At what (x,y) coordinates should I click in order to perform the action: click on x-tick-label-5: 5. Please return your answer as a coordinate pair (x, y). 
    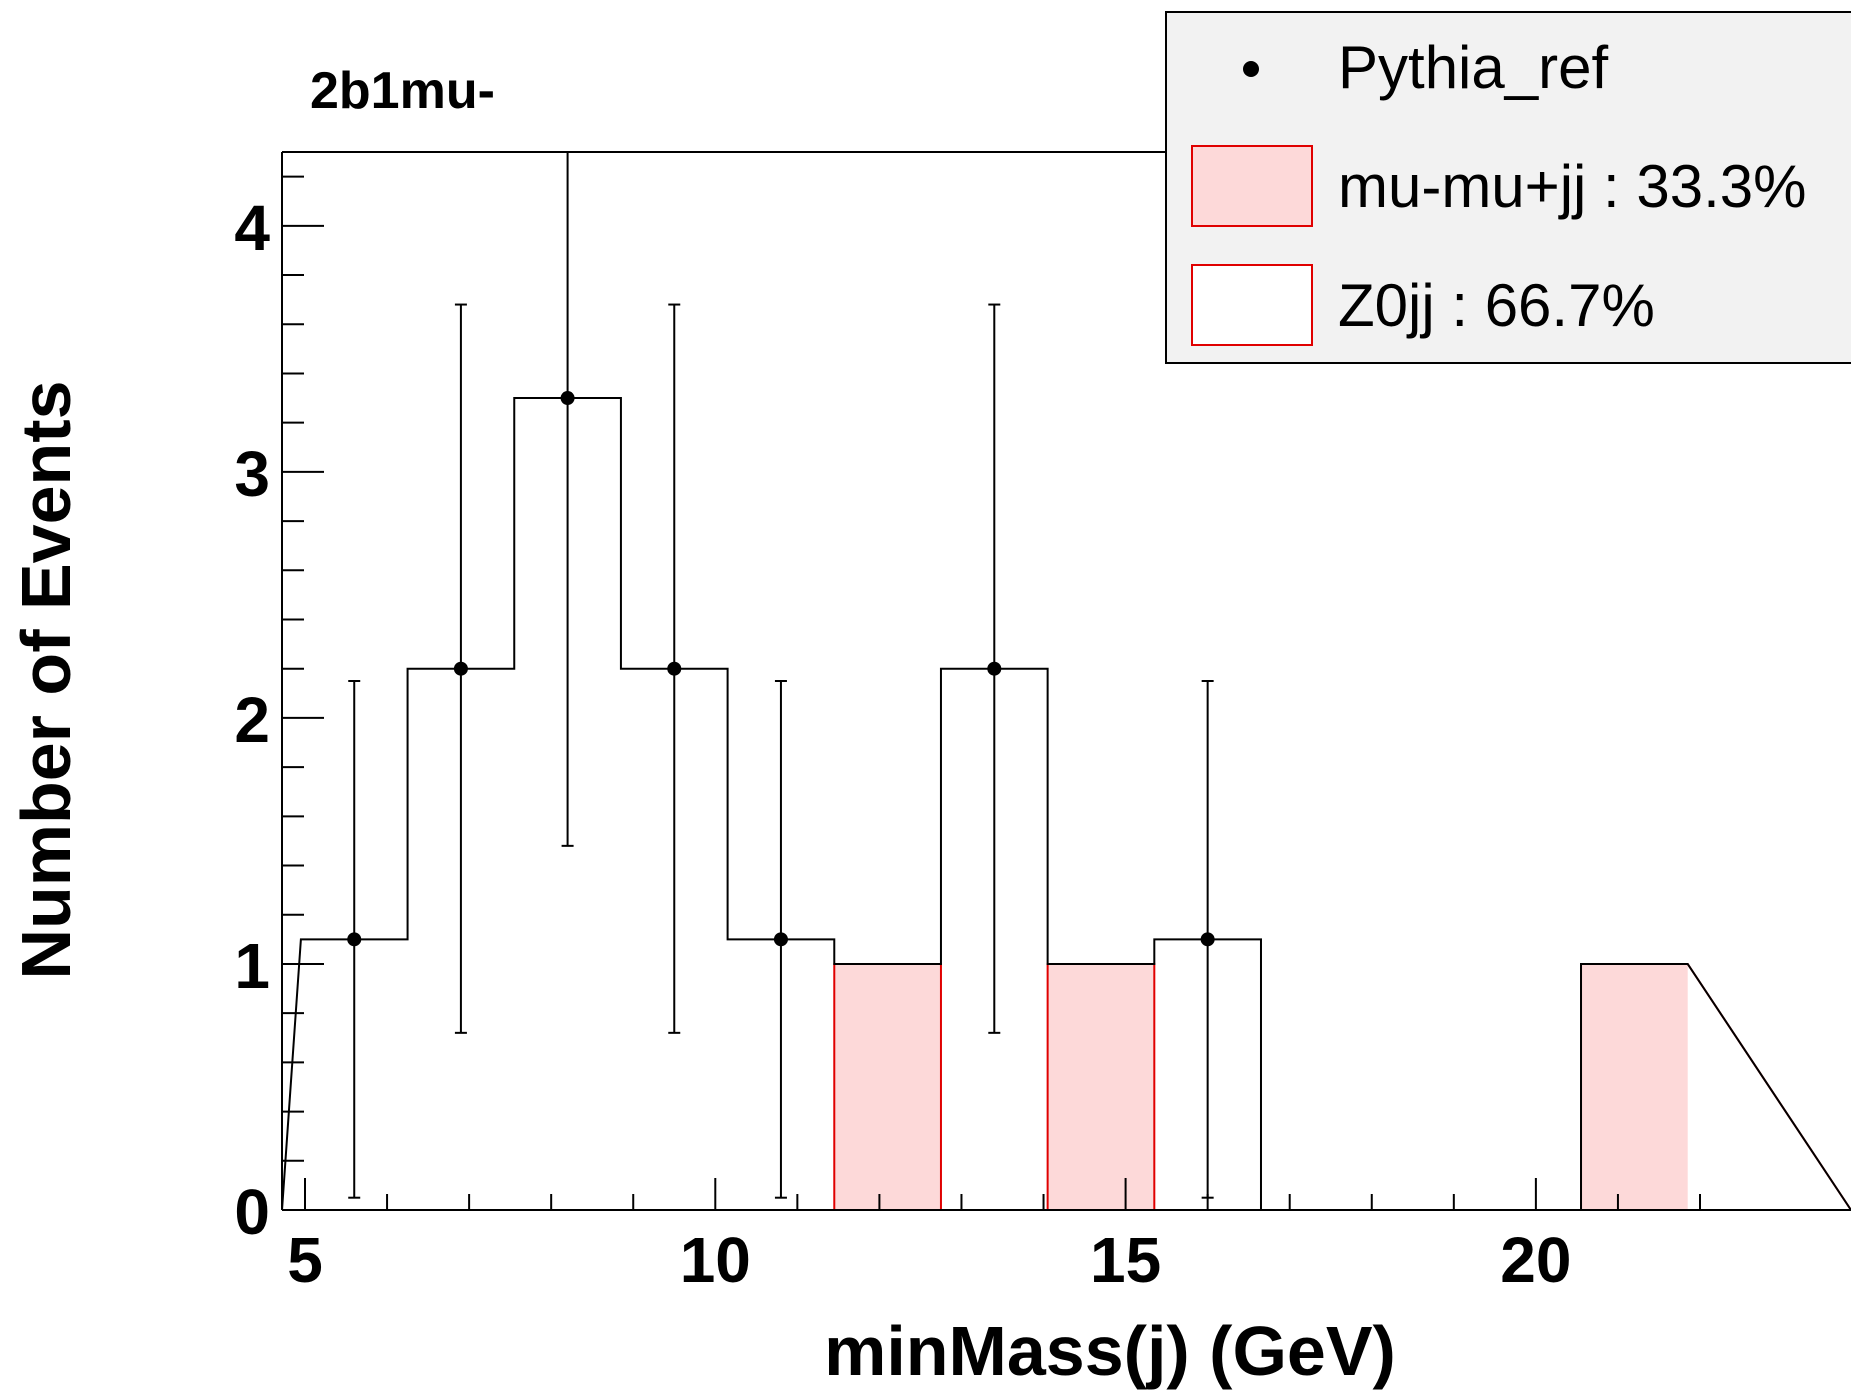
    Looking at the image, I should click on (305, 1260).